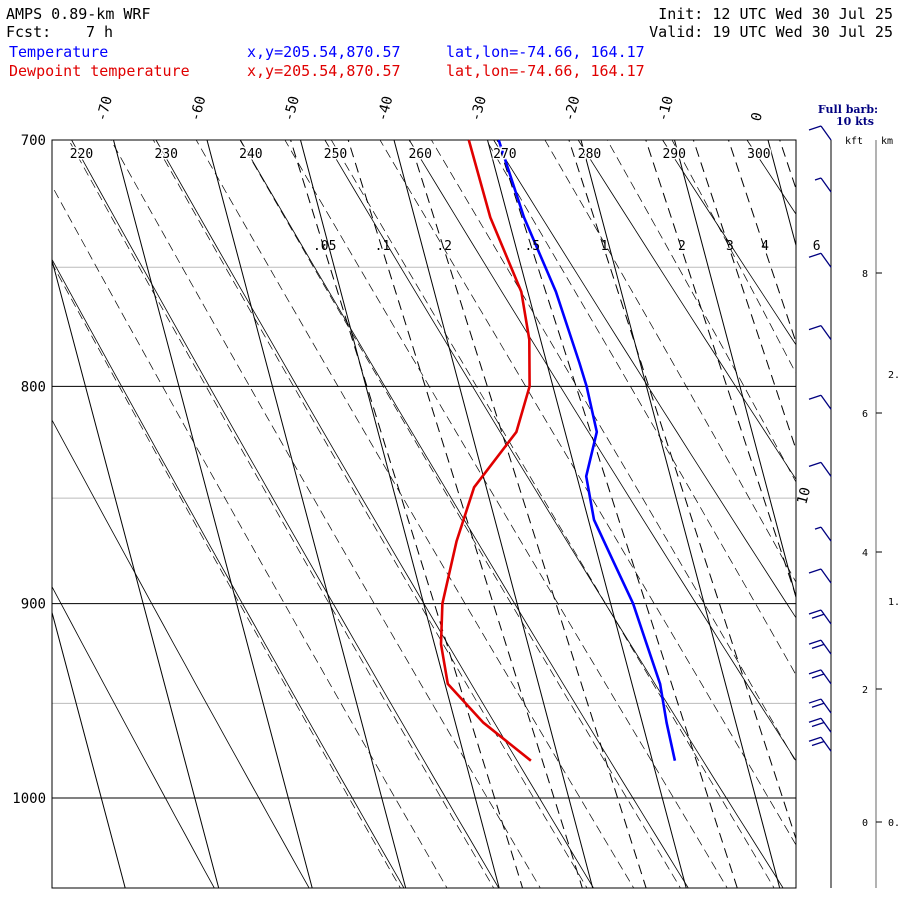  Describe the element at coordinates (865, 553) in the screenshot. I see `kft-label: 4` at that location.